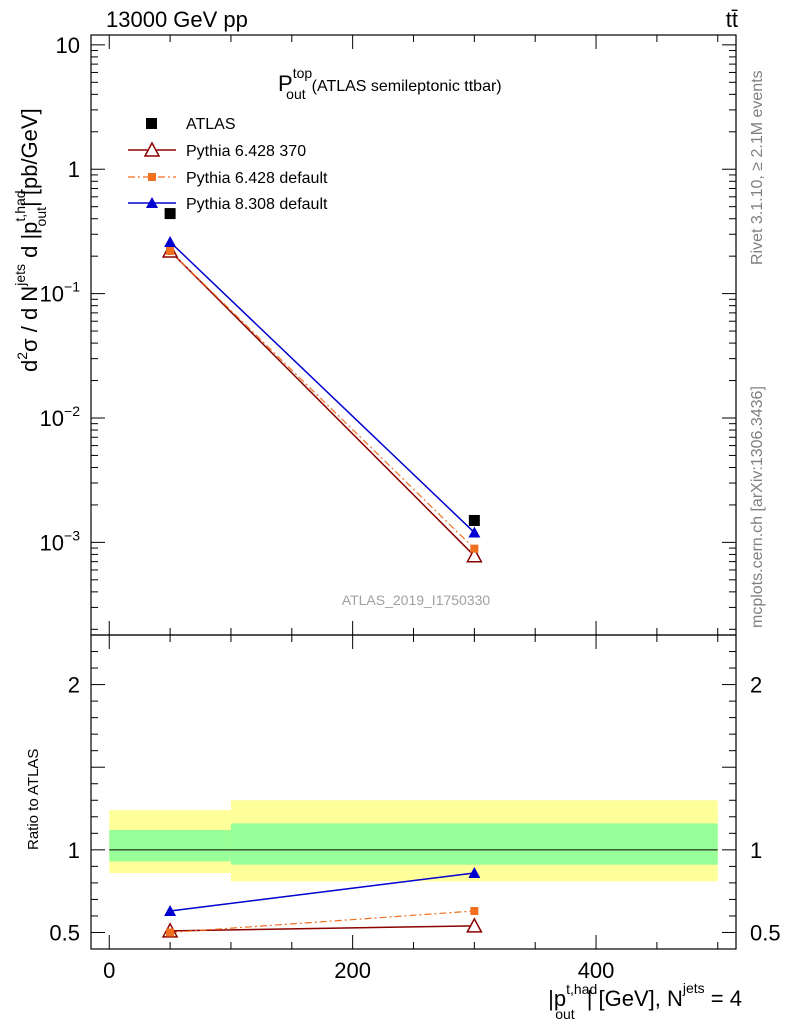 Image resolution: width=786 pixels, height=1024 pixels. I want to click on ratio-uncertainty-bands, so click(413, 841).